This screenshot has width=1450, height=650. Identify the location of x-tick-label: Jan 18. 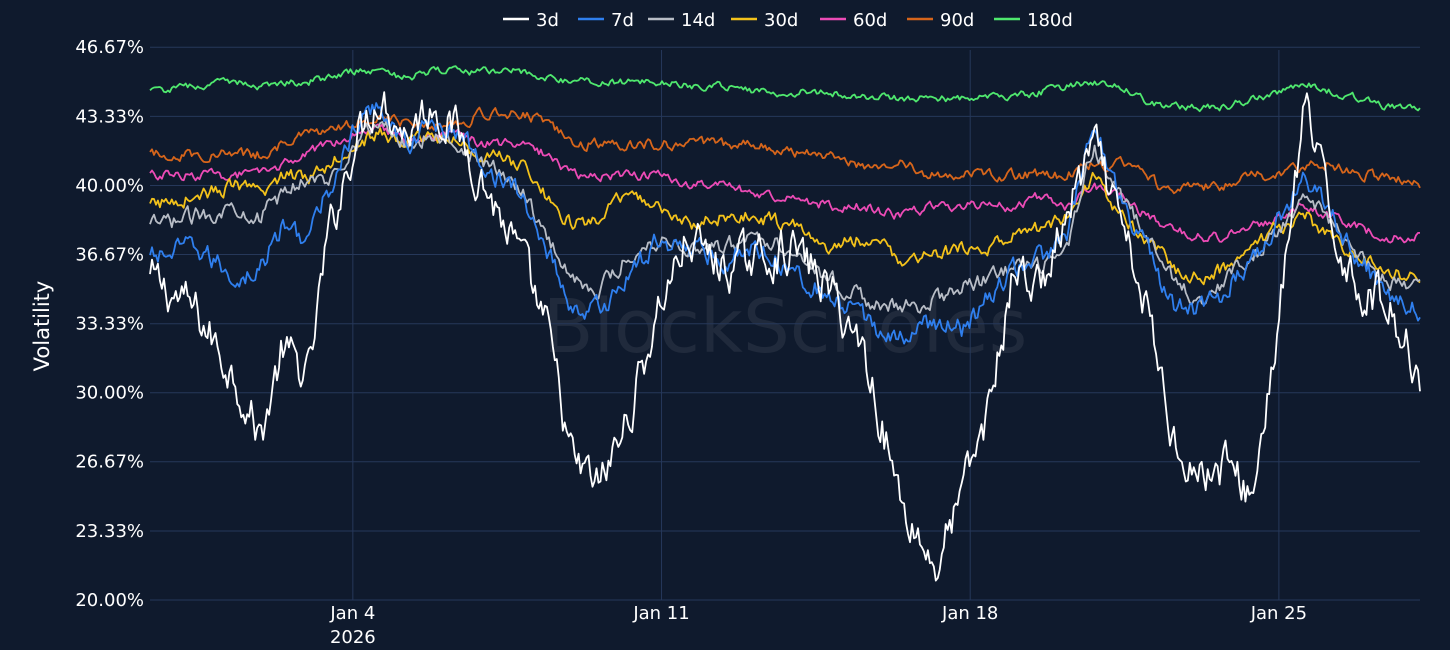
(969, 613).